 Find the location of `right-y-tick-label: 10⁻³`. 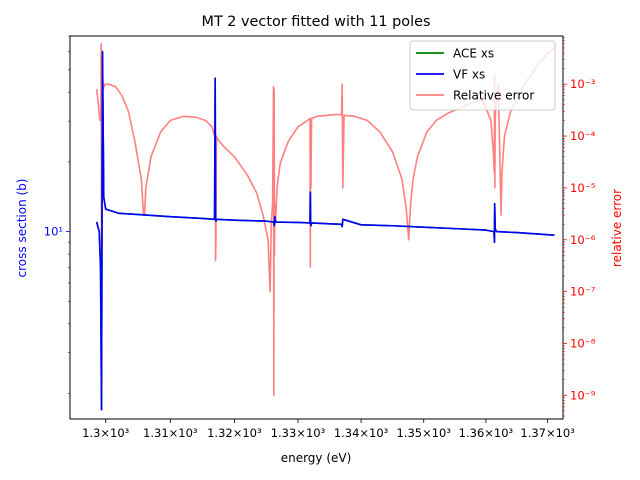

right-y-tick-label: 10⁻³ is located at coordinates (583, 84).